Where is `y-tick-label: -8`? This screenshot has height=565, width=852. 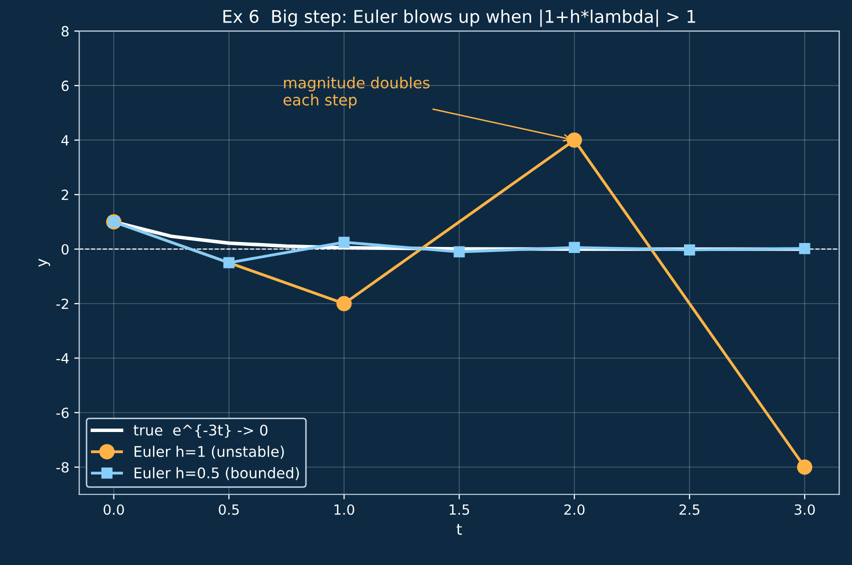 y-tick-label: -8 is located at coordinates (62, 467).